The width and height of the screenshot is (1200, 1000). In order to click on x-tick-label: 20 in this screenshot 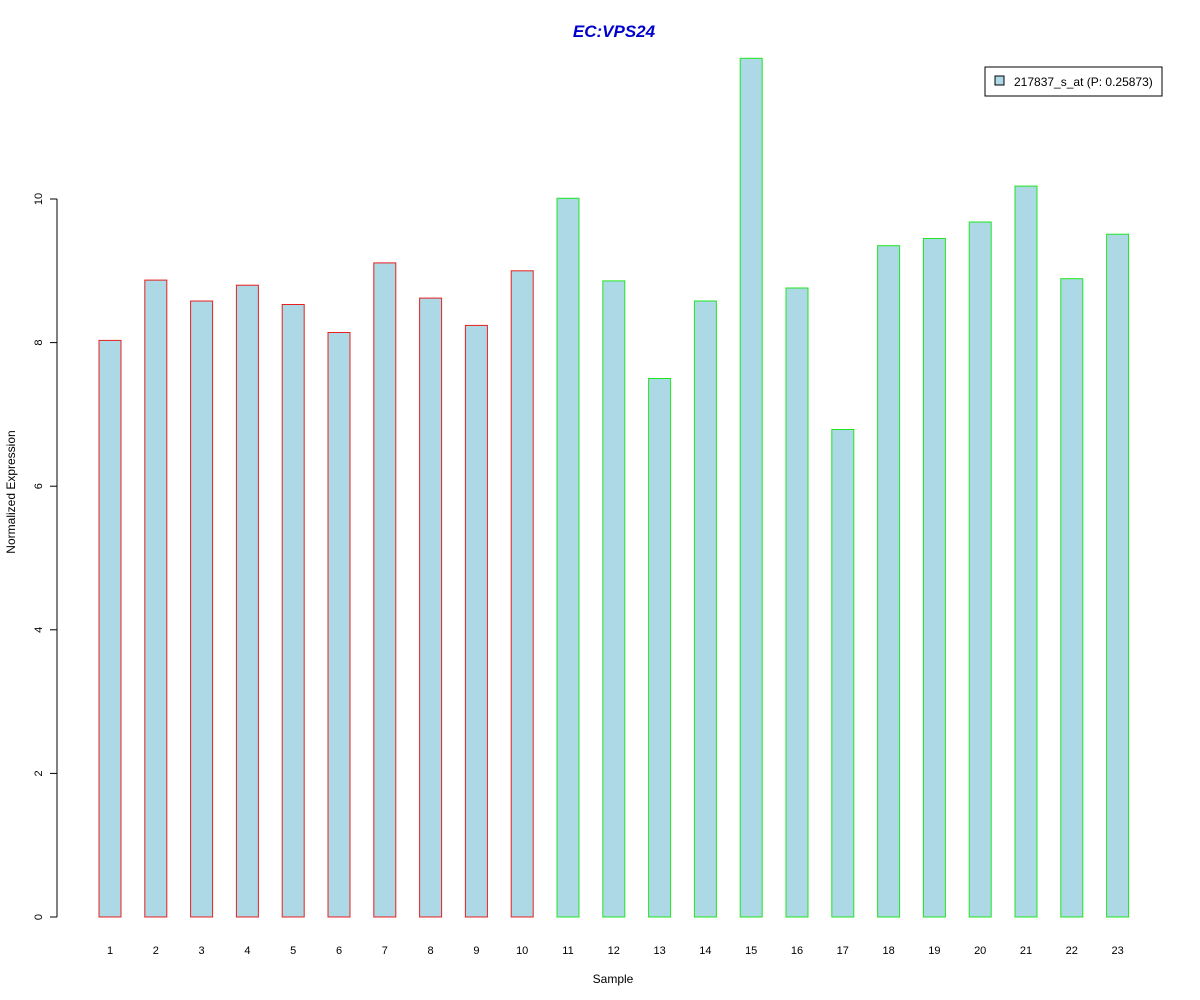, I will do `click(980, 951)`.